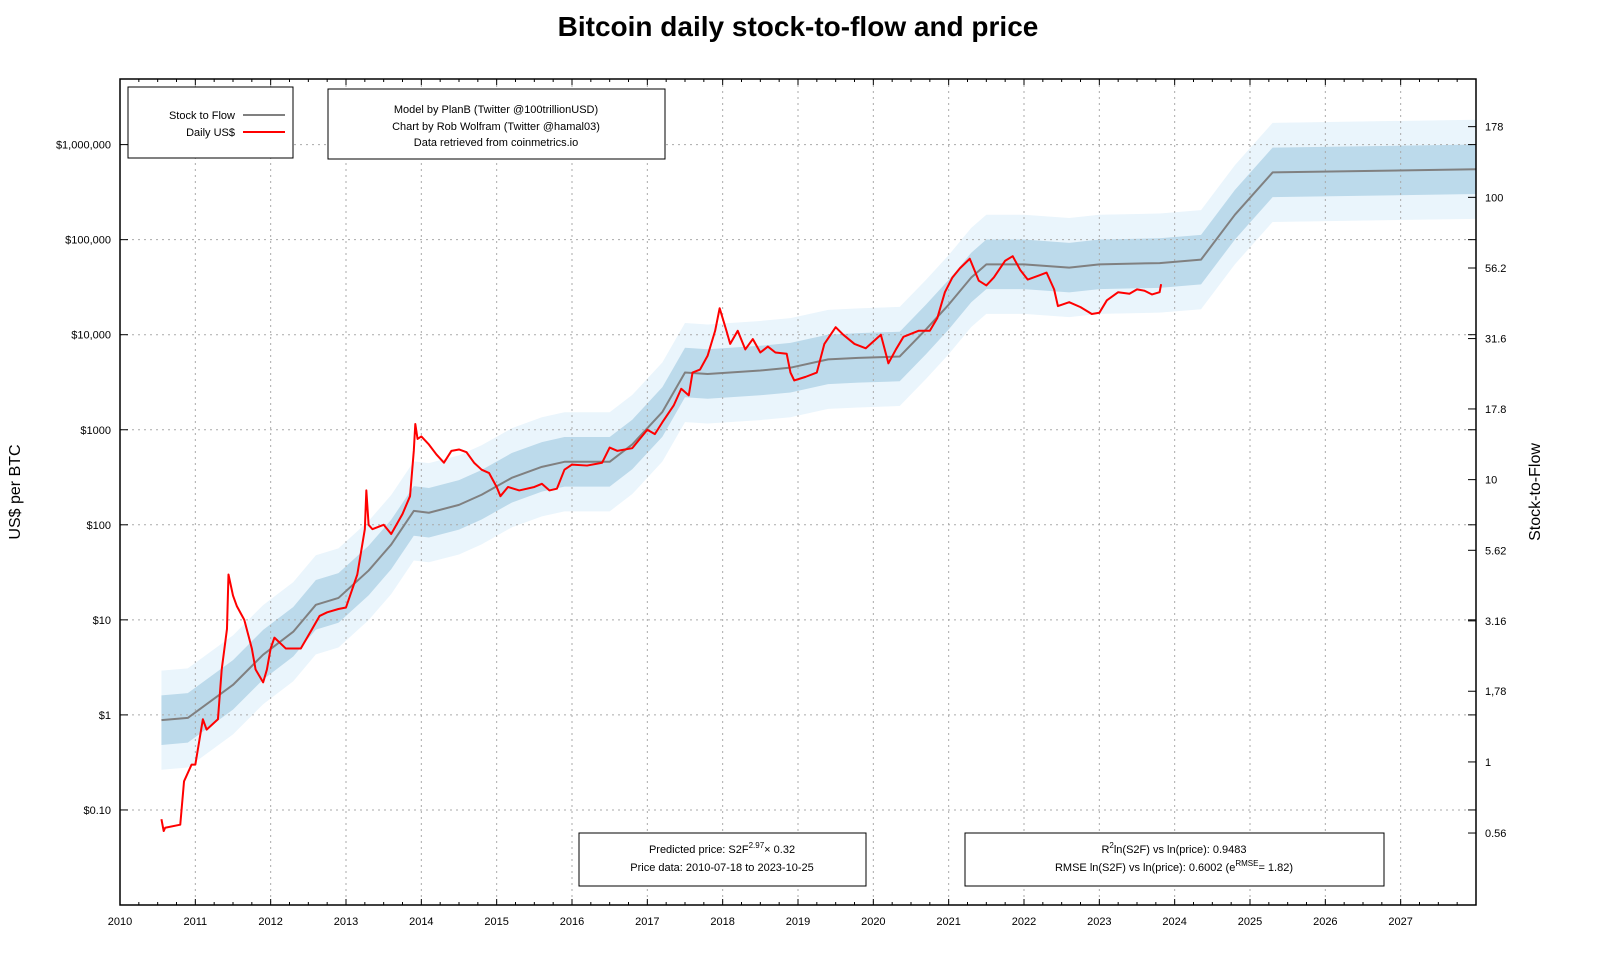  I want to click on x-tick-label: 2018, so click(722, 922).